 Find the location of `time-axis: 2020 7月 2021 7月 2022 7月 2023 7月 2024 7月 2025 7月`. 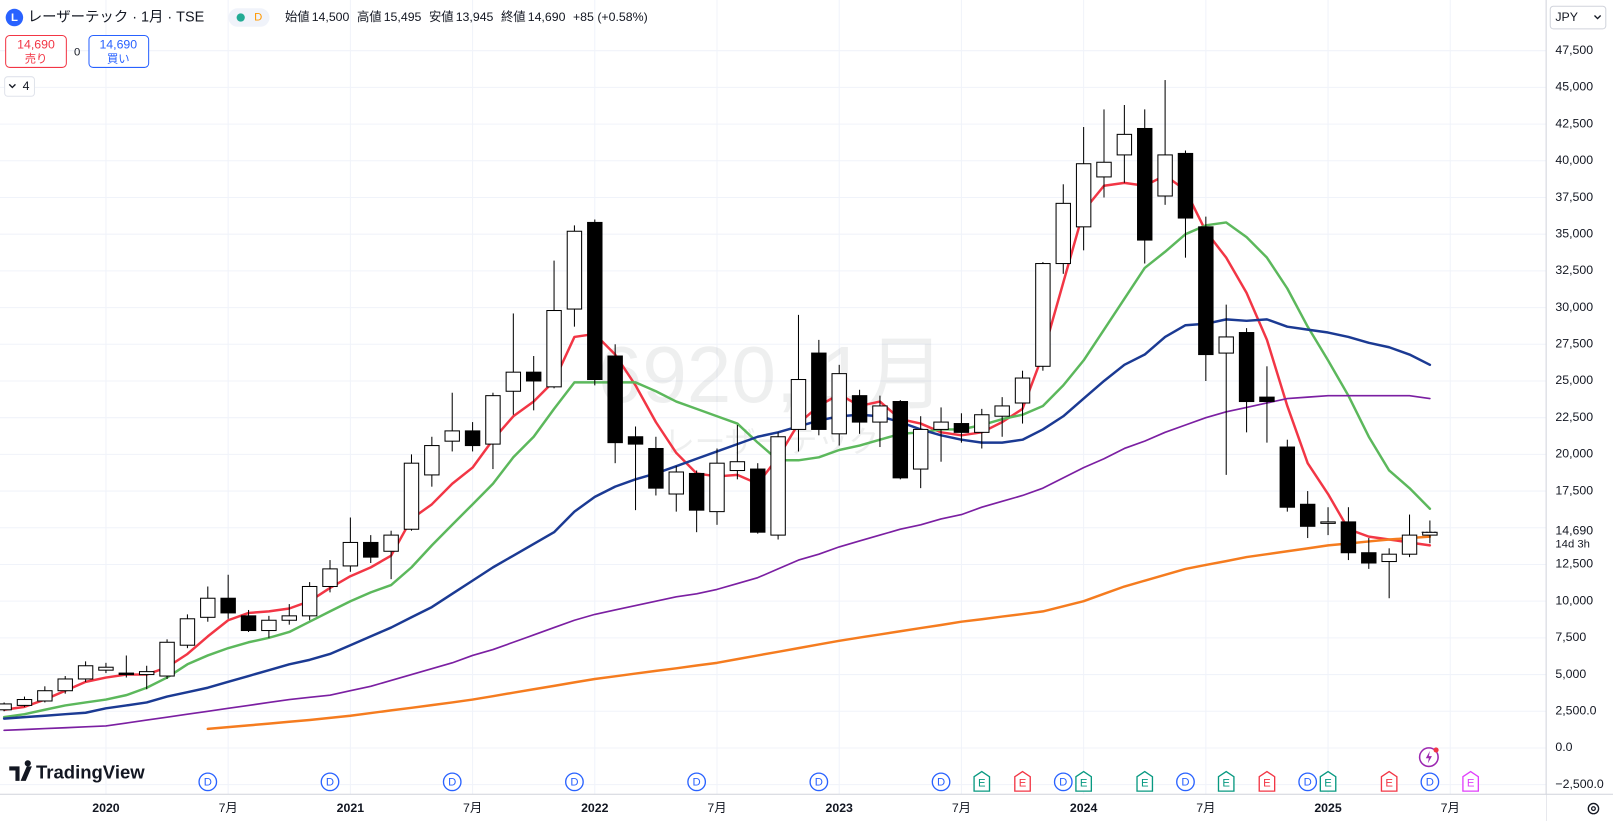

time-axis: 2020 7月 2021 7月 2022 7月 2023 7月 2024 7月 2025 7月 is located at coordinates (776, 808).